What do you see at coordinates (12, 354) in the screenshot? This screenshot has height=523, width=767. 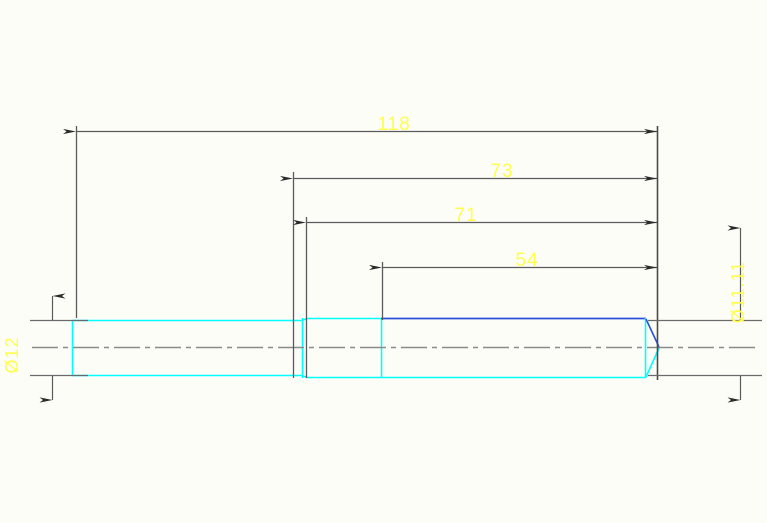 I see `dimension-label-diameter-left: Ø12` at bounding box center [12, 354].